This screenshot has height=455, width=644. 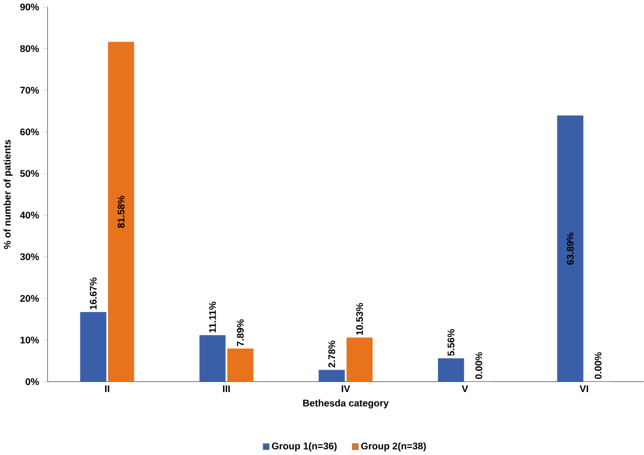 I want to click on data-label: 81.58%, so click(x=121, y=212).